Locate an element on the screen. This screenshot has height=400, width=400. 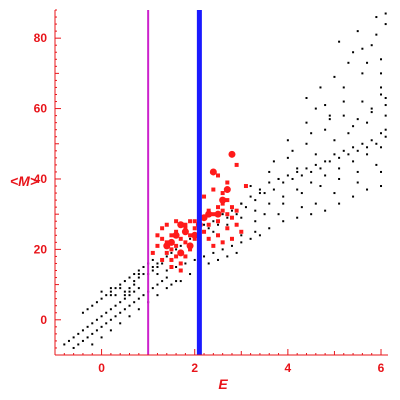
y-tick-label: 60 is located at coordinates (41, 109).